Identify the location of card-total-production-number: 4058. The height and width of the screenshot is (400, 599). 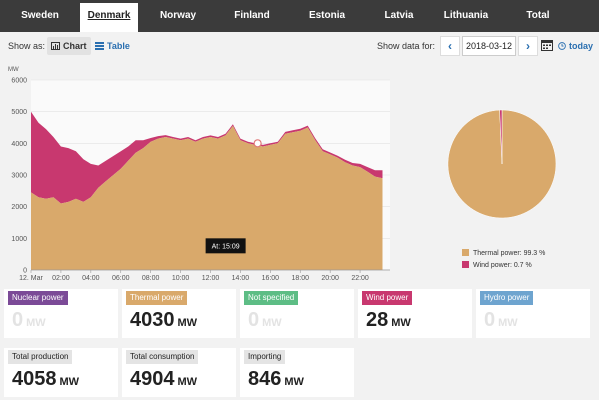
(34, 379).